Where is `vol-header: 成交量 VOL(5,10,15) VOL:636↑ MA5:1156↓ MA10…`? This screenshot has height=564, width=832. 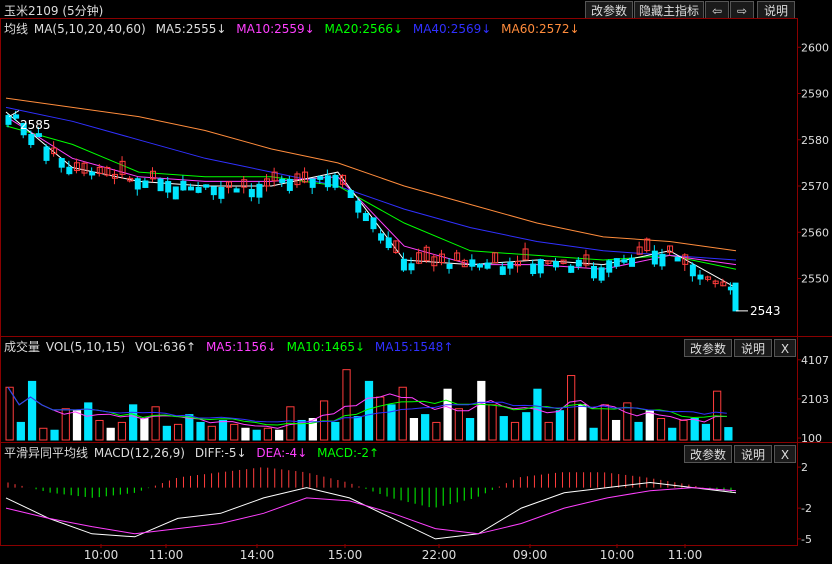
vol-header: 成交量 VOL(5,10,15) VOL:636↑ MA5:1156↓ MA10… is located at coordinates (231, 347).